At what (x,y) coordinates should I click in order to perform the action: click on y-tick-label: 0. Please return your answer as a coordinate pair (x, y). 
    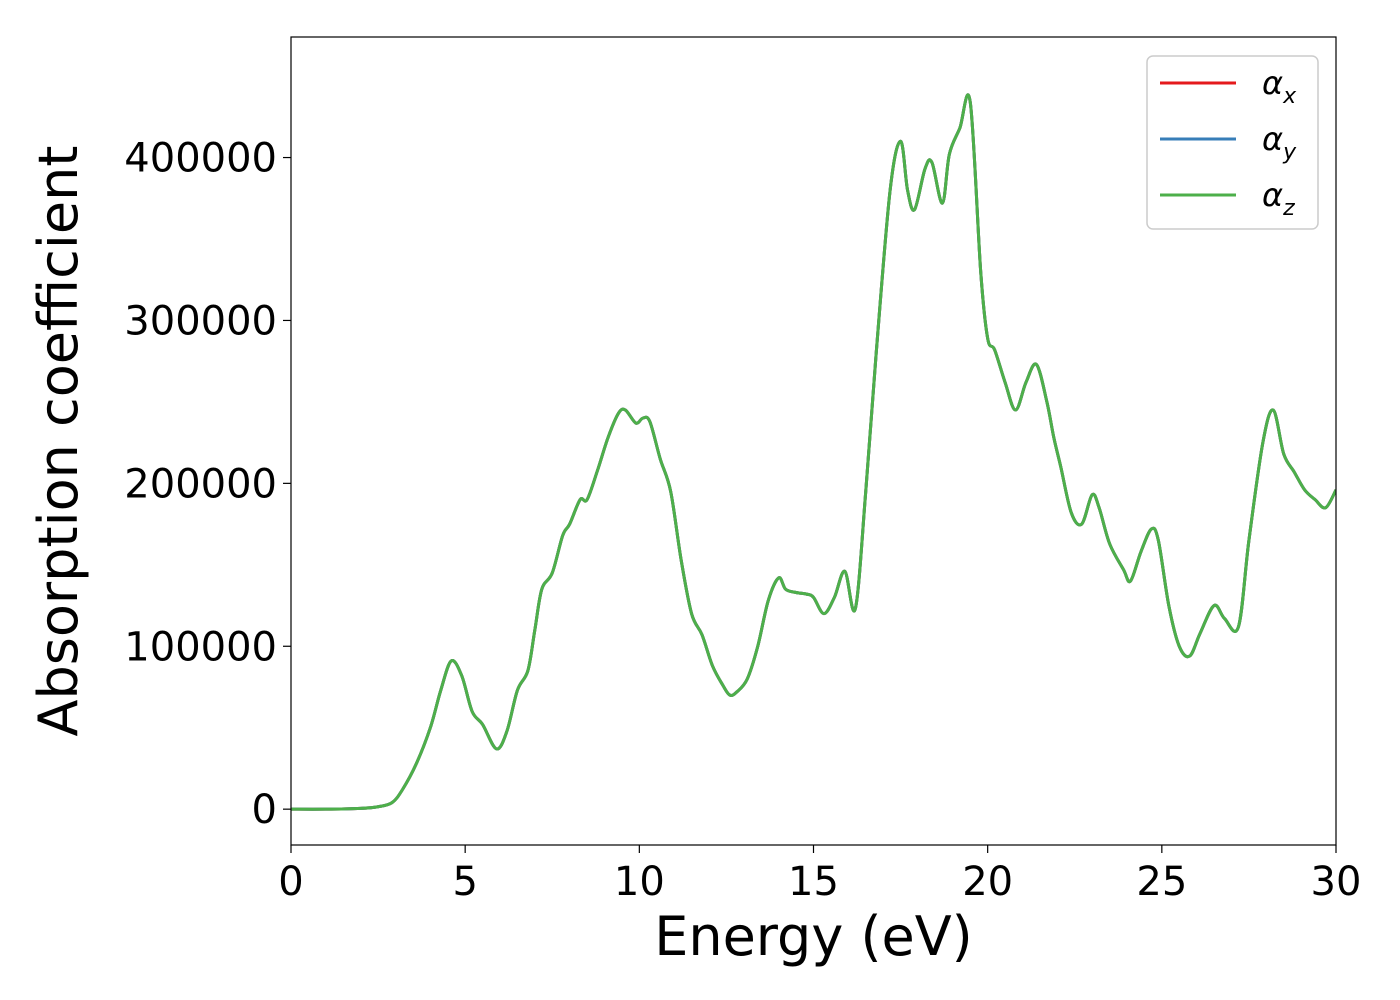
    Looking at the image, I should click on (264, 810).